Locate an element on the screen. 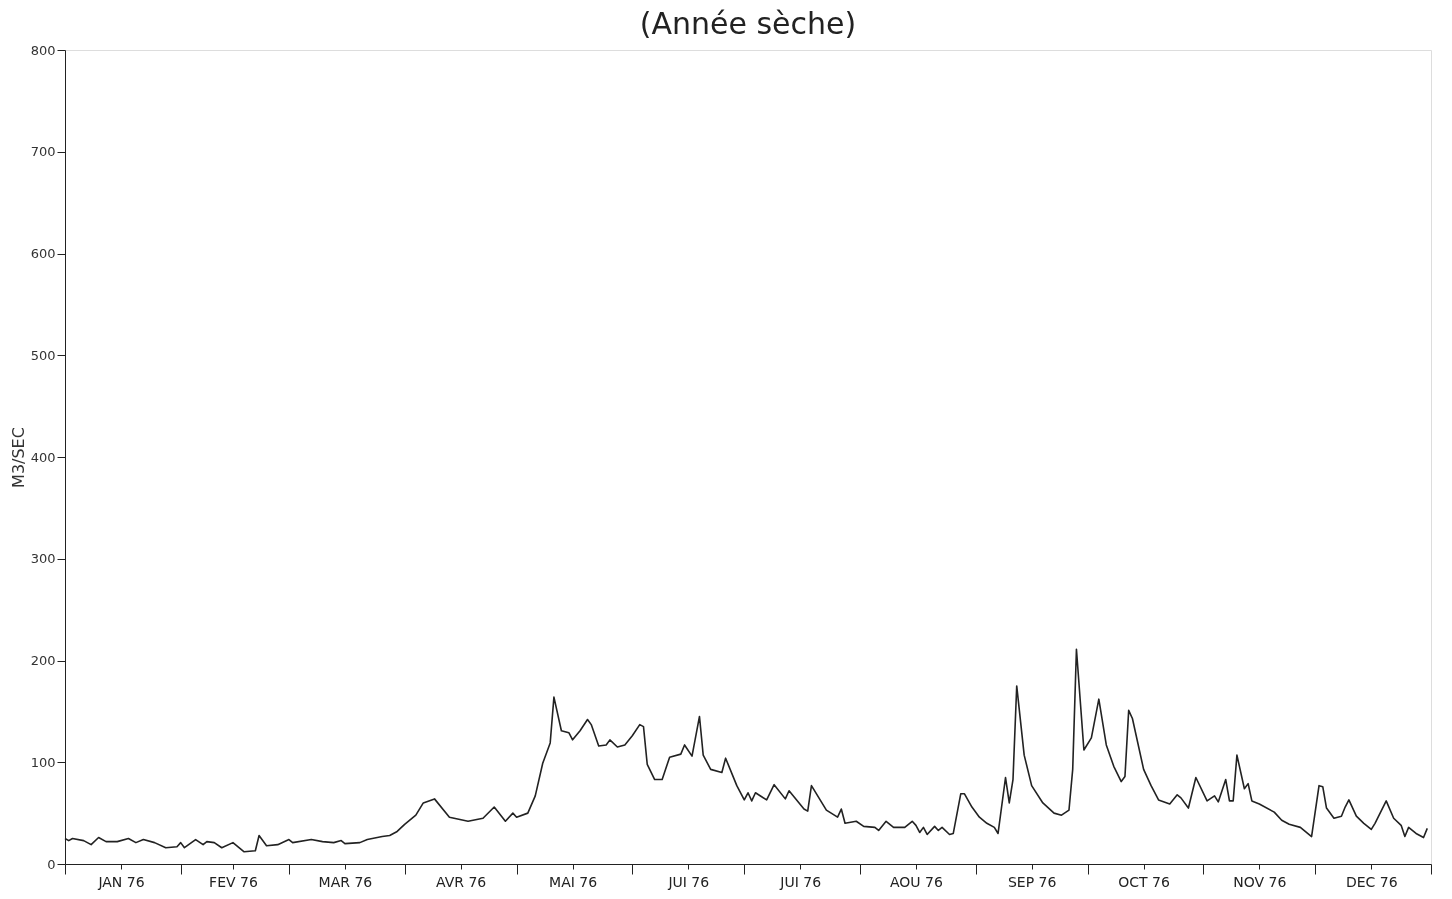 The image size is (1452, 899). y-tick-label: 700 is located at coordinates (43, 152).